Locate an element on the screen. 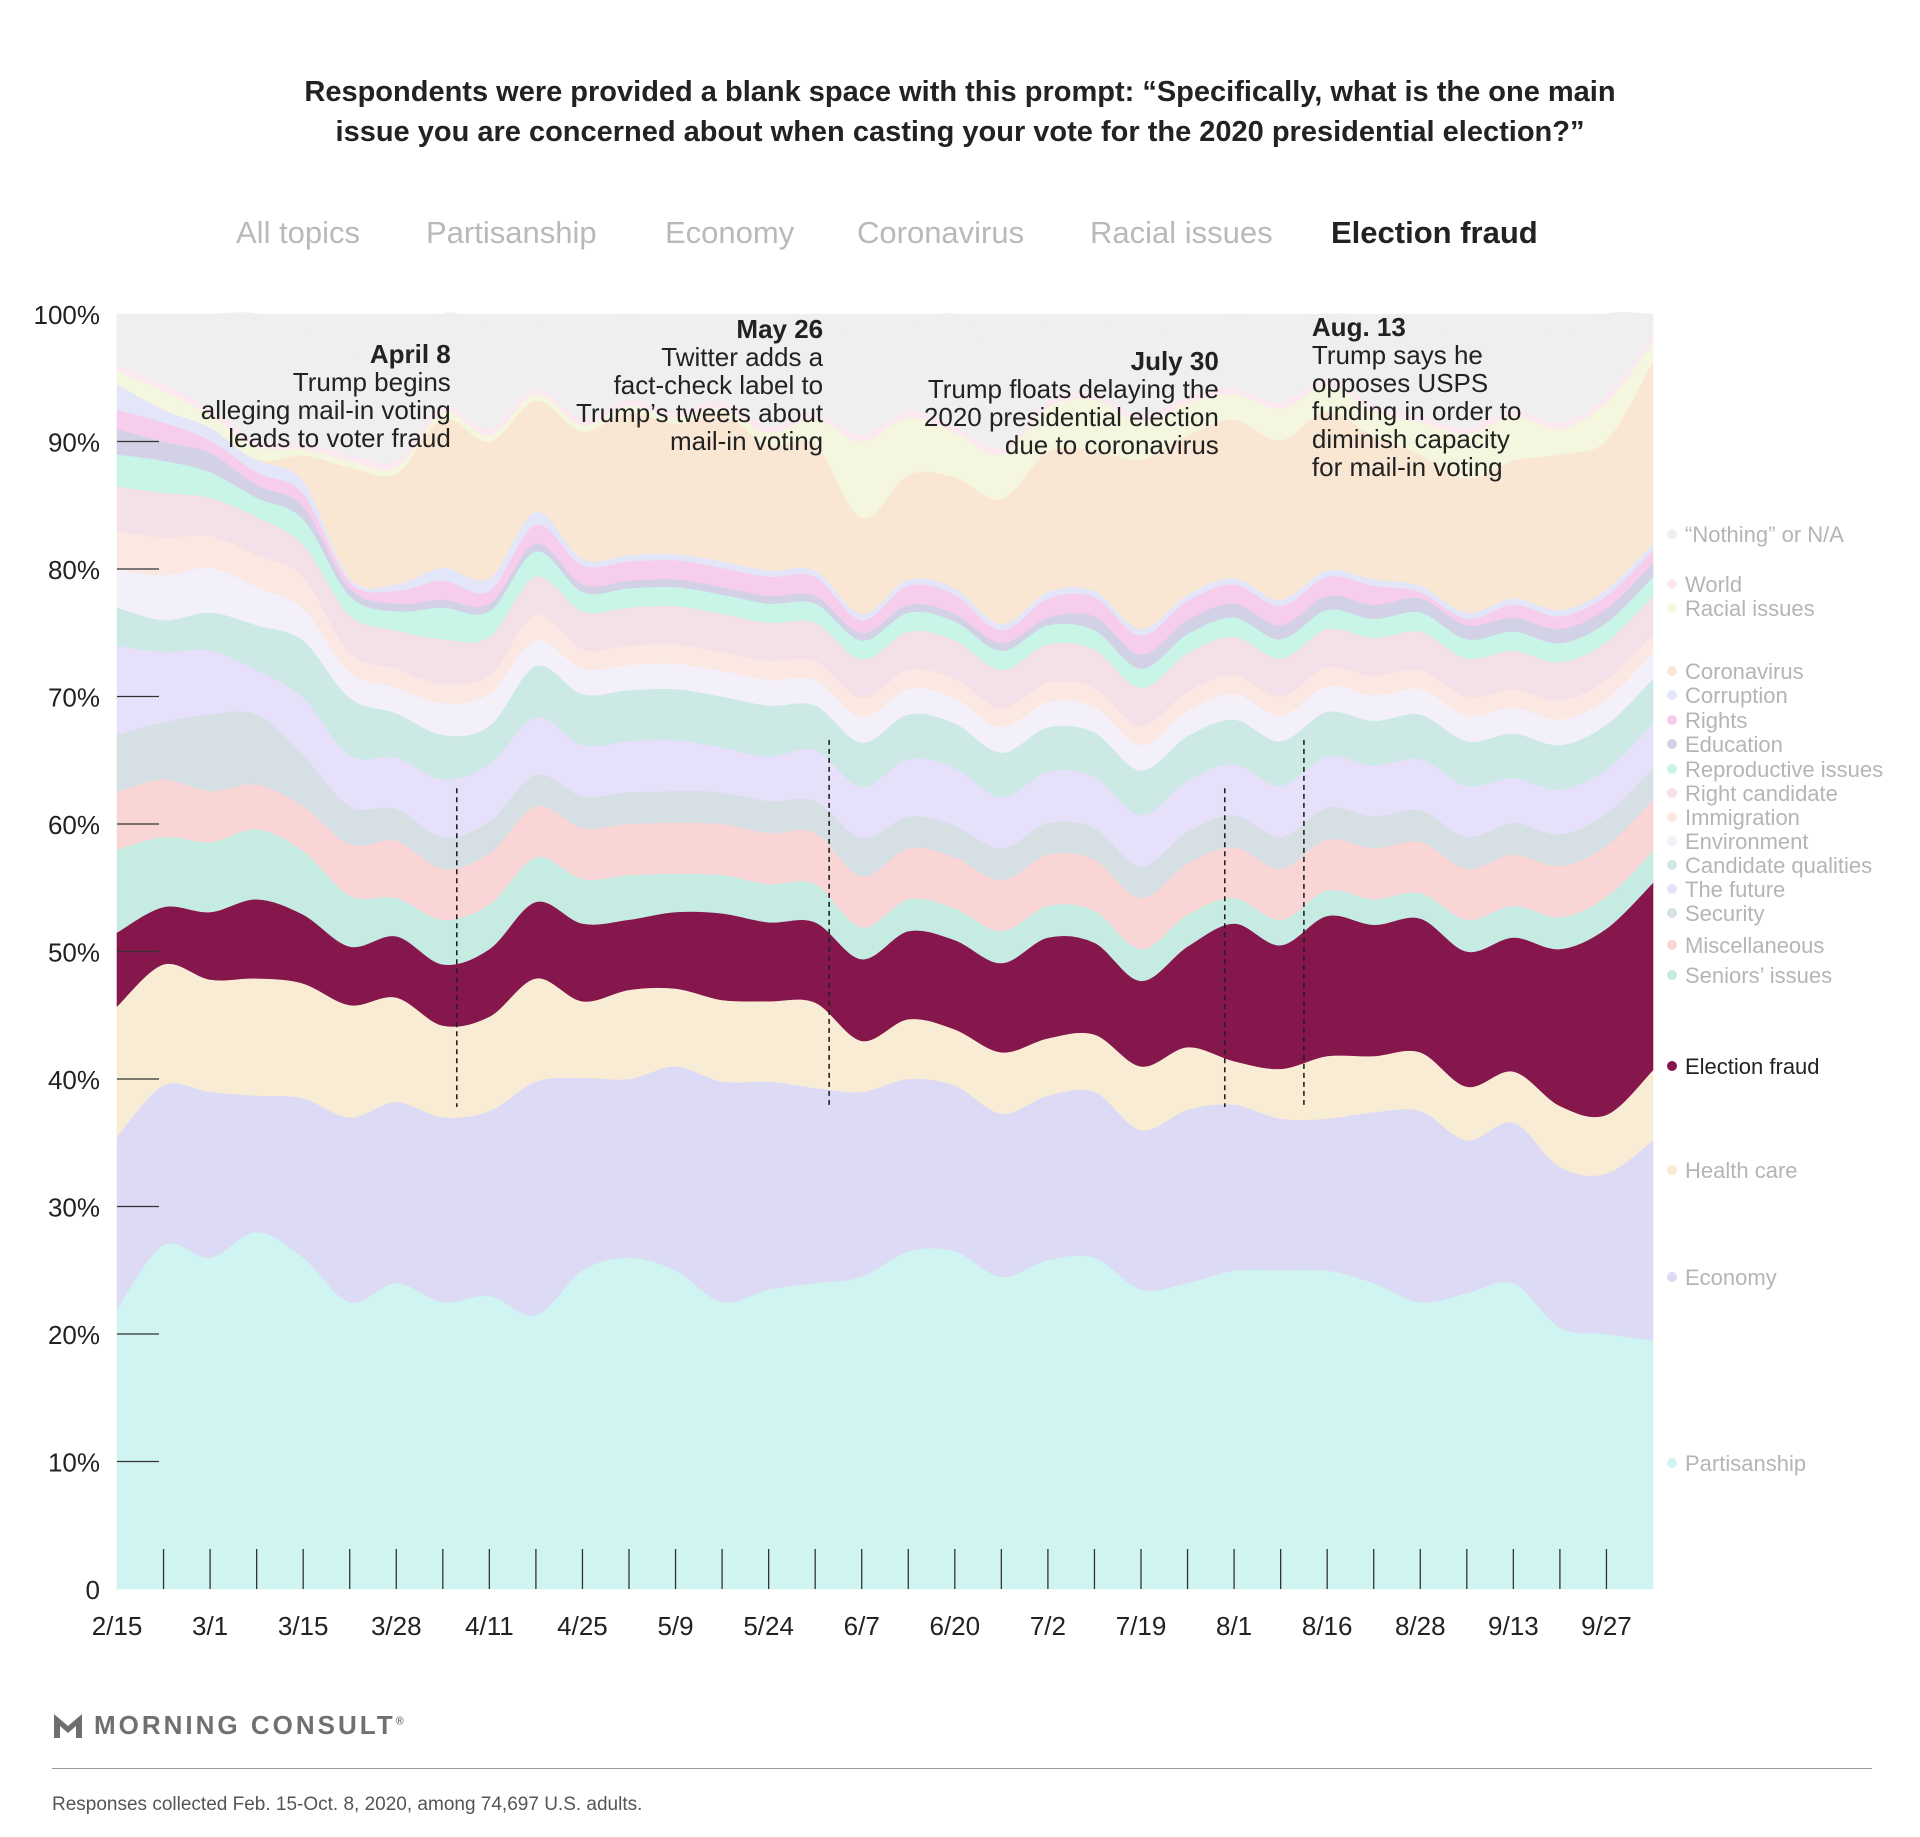 The height and width of the screenshot is (1837, 1920). x-tick-label: 8/16 is located at coordinates (1327, 1626).